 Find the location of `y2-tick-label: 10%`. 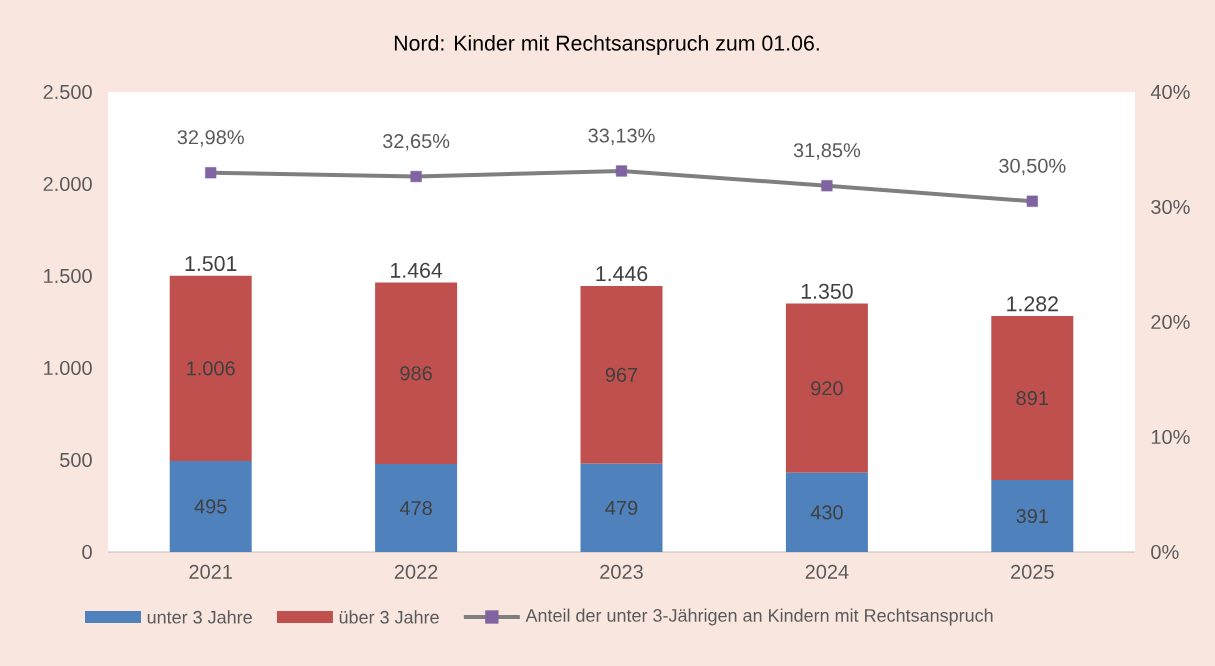

y2-tick-label: 10% is located at coordinates (1170, 437).